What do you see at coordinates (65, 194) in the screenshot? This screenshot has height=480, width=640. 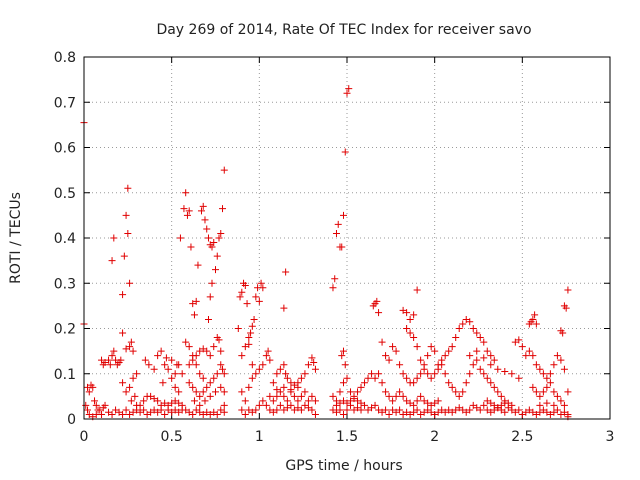 I see `y-tick-label: 0.5` at bounding box center [65, 194].